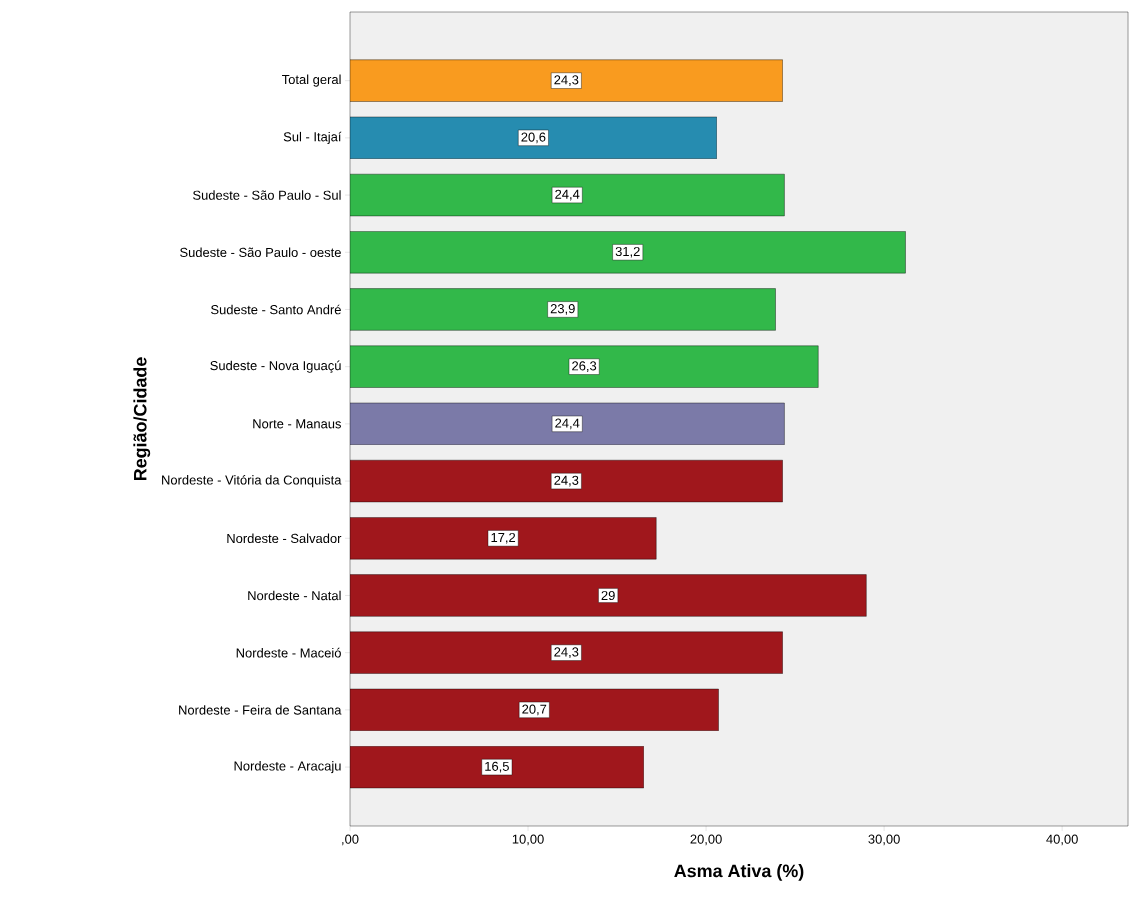 The height and width of the screenshot is (915, 1129). Describe the element at coordinates (350, 840) in the screenshot. I see `x-tick-label: ,00` at that location.